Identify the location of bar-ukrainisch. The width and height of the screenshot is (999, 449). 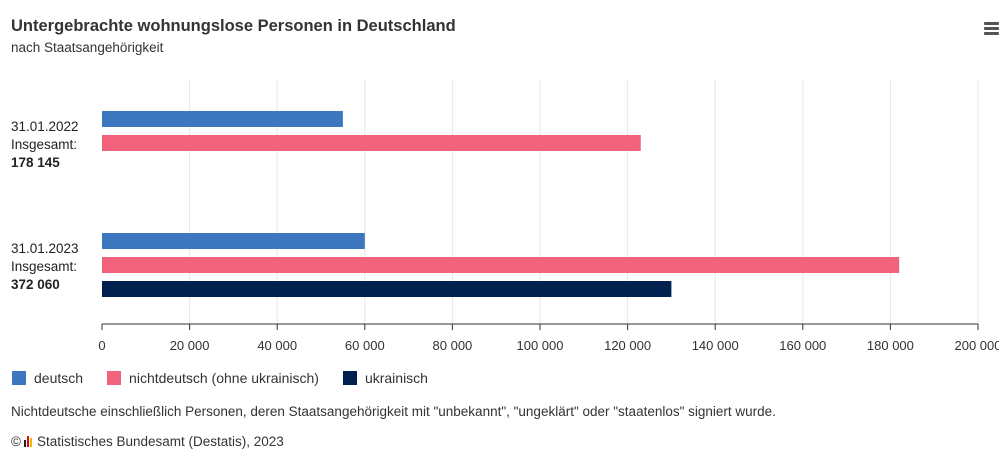
(386, 289).